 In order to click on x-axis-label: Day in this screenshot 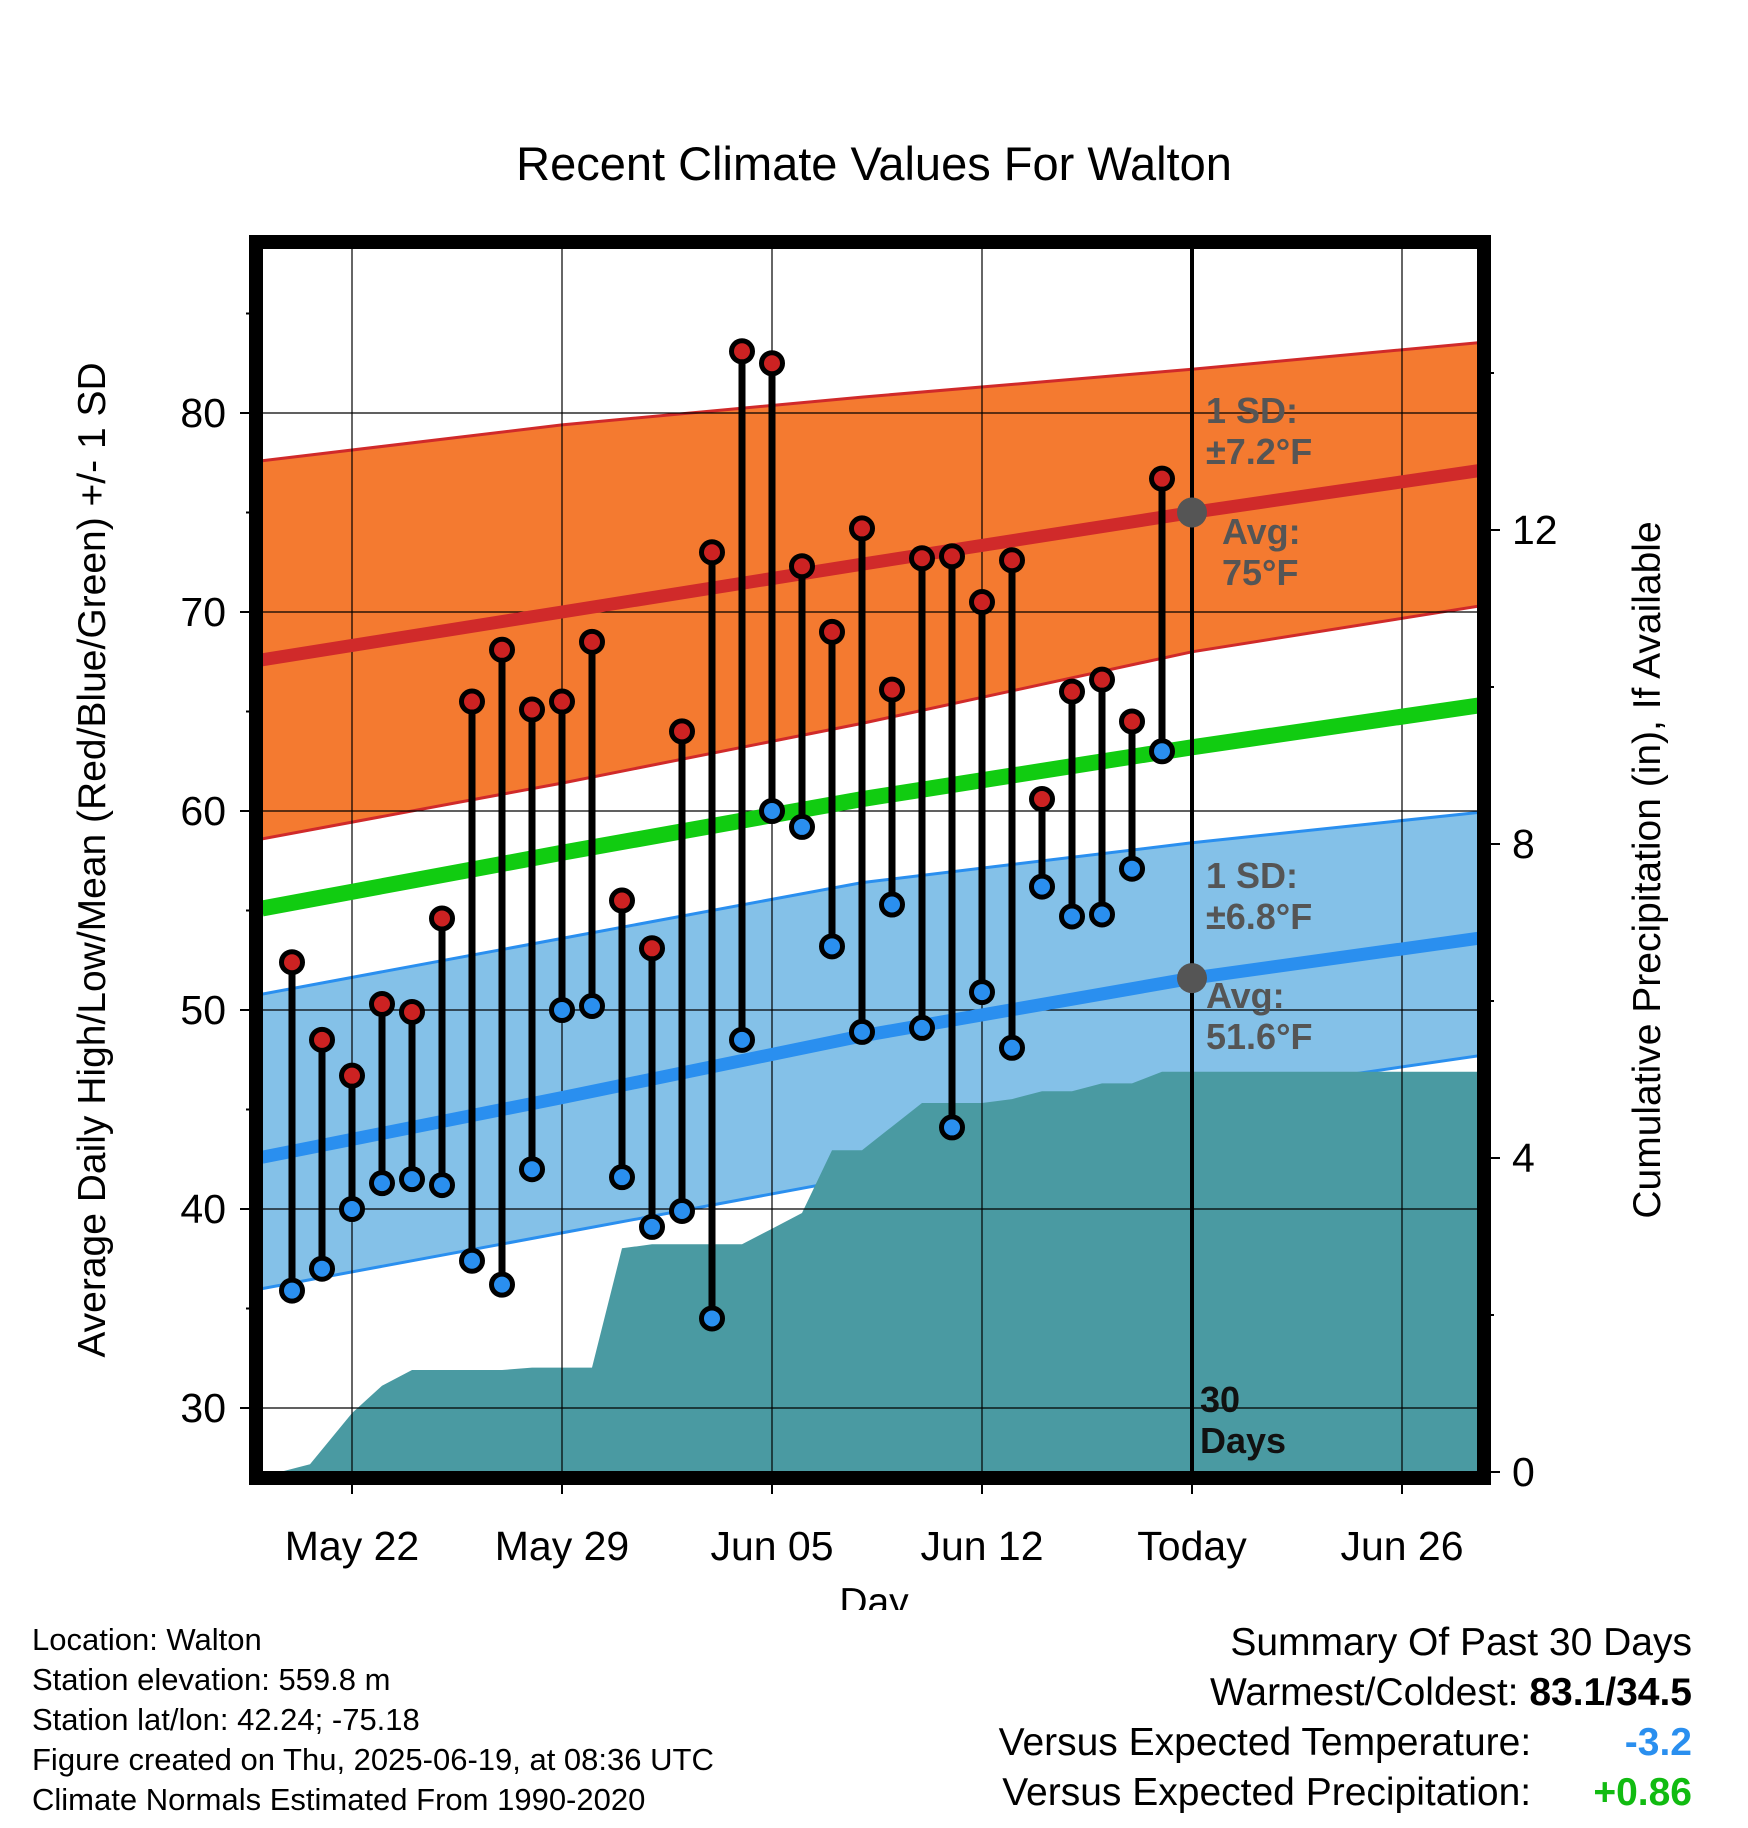, I will do `click(874, 1595)`.